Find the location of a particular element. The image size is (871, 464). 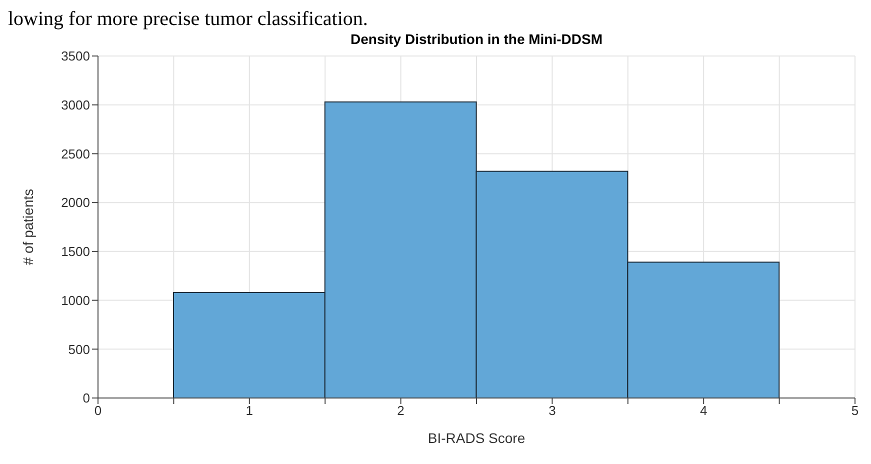

y-tick-label: 2500 is located at coordinates (75, 154).